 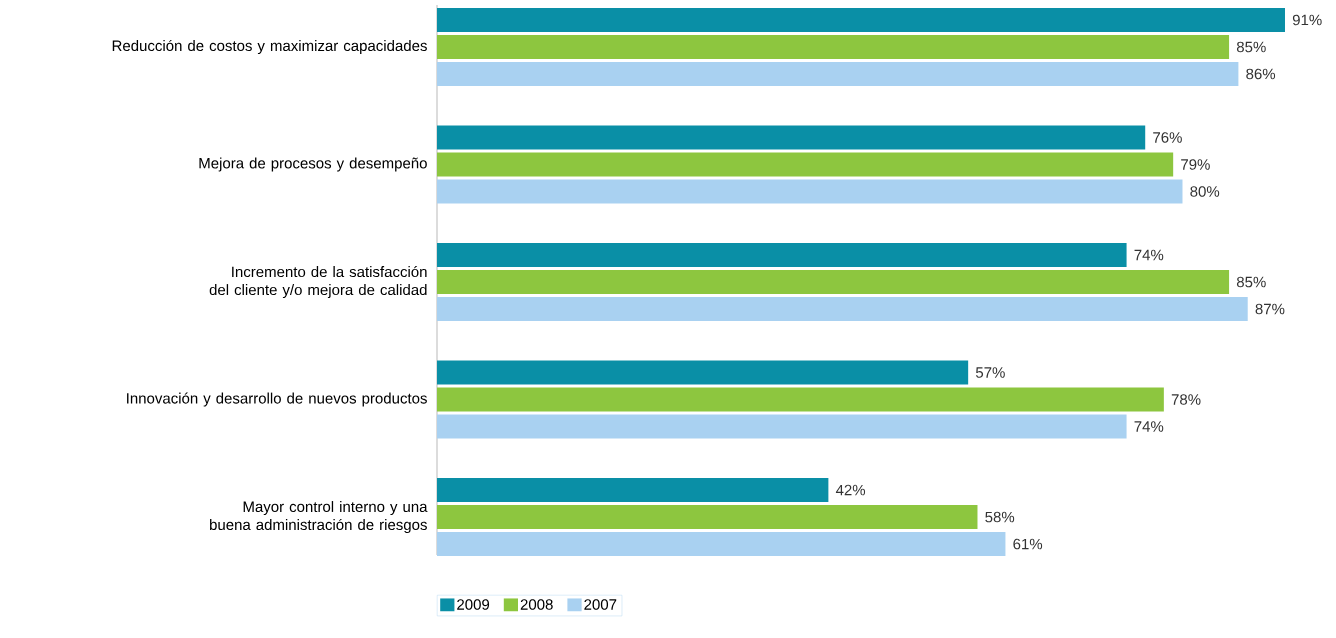 What do you see at coordinates (1261, 74) in the screenshot?
I see `data-label: 86%` at bounding box center [1261, 74].